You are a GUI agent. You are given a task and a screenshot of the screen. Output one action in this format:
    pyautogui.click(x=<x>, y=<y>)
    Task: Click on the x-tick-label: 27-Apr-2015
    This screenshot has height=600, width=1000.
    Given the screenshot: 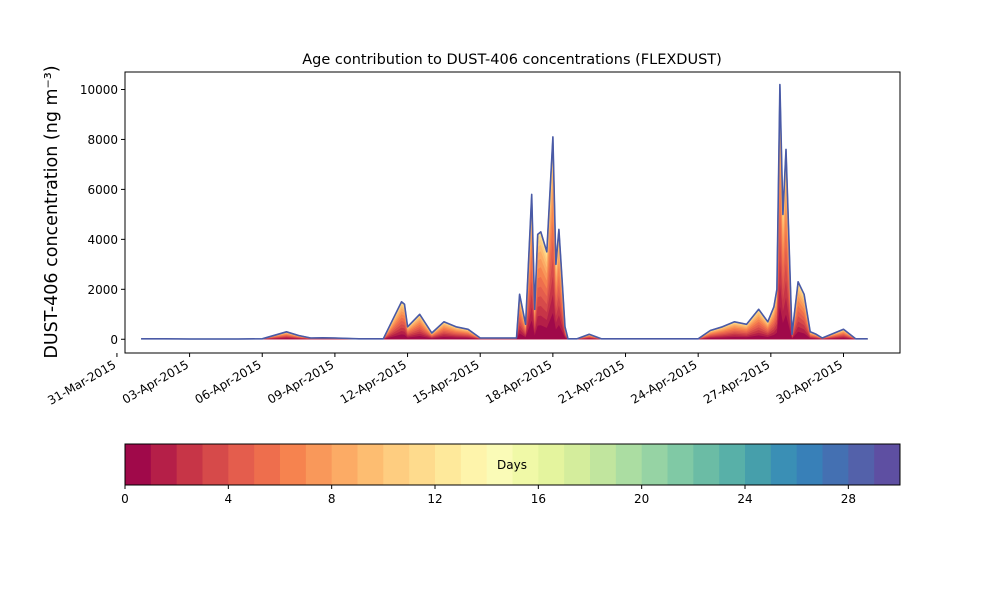 What is the action you would take?
    pyautogui.click(x=736, y=381)
    